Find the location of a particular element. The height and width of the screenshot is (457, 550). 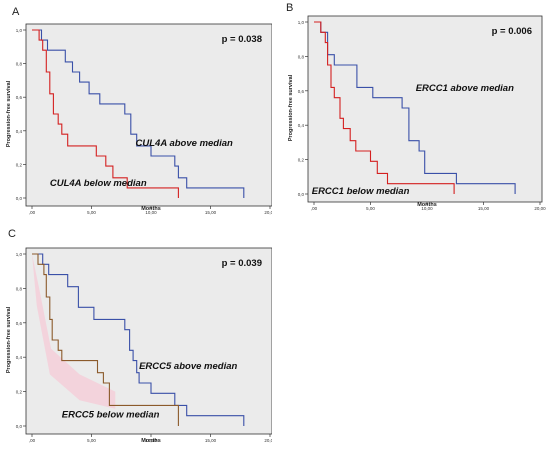

confidence-band is located at coordinates (74, 331).